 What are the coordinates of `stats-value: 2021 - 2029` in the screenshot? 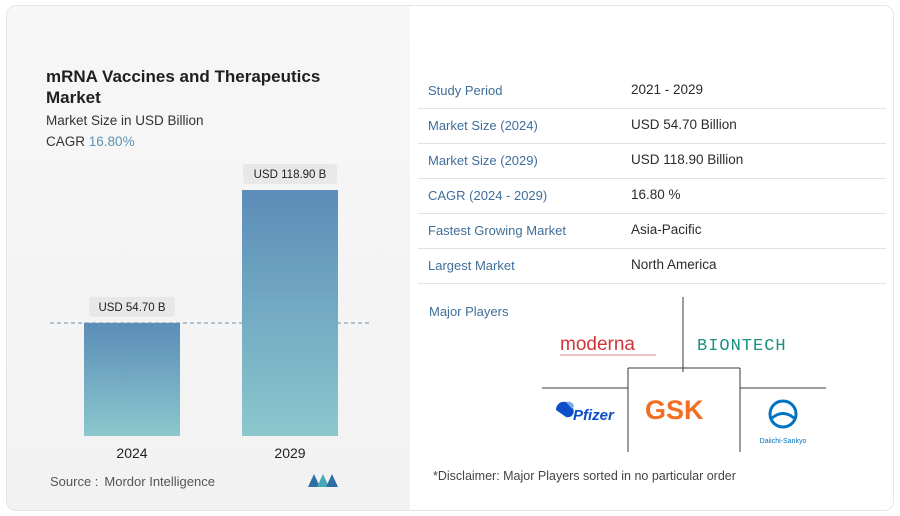 It's located at (667, 89).